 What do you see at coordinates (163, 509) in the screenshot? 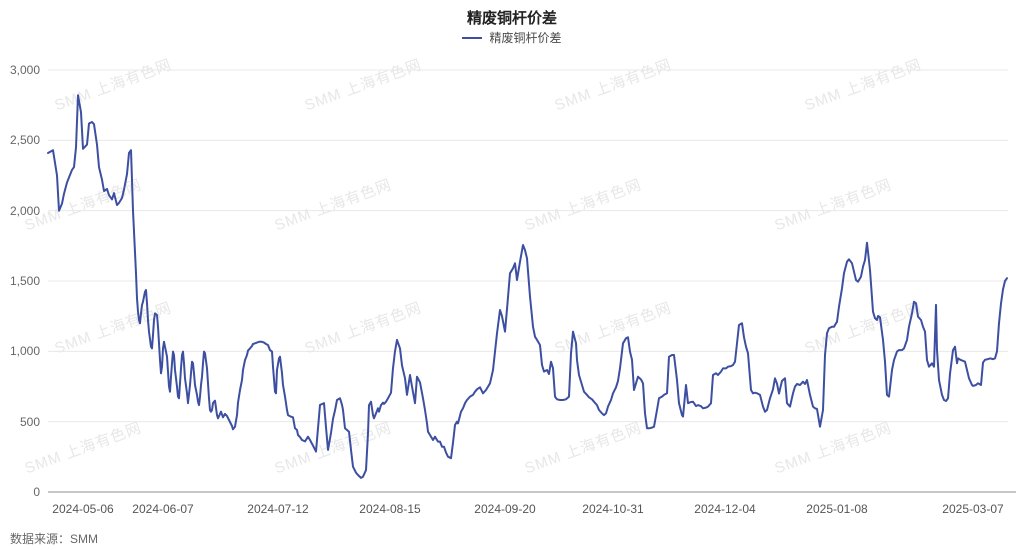
I see `x-axis-tick-label: 2024-06-07` at bounding box center [163, 509].